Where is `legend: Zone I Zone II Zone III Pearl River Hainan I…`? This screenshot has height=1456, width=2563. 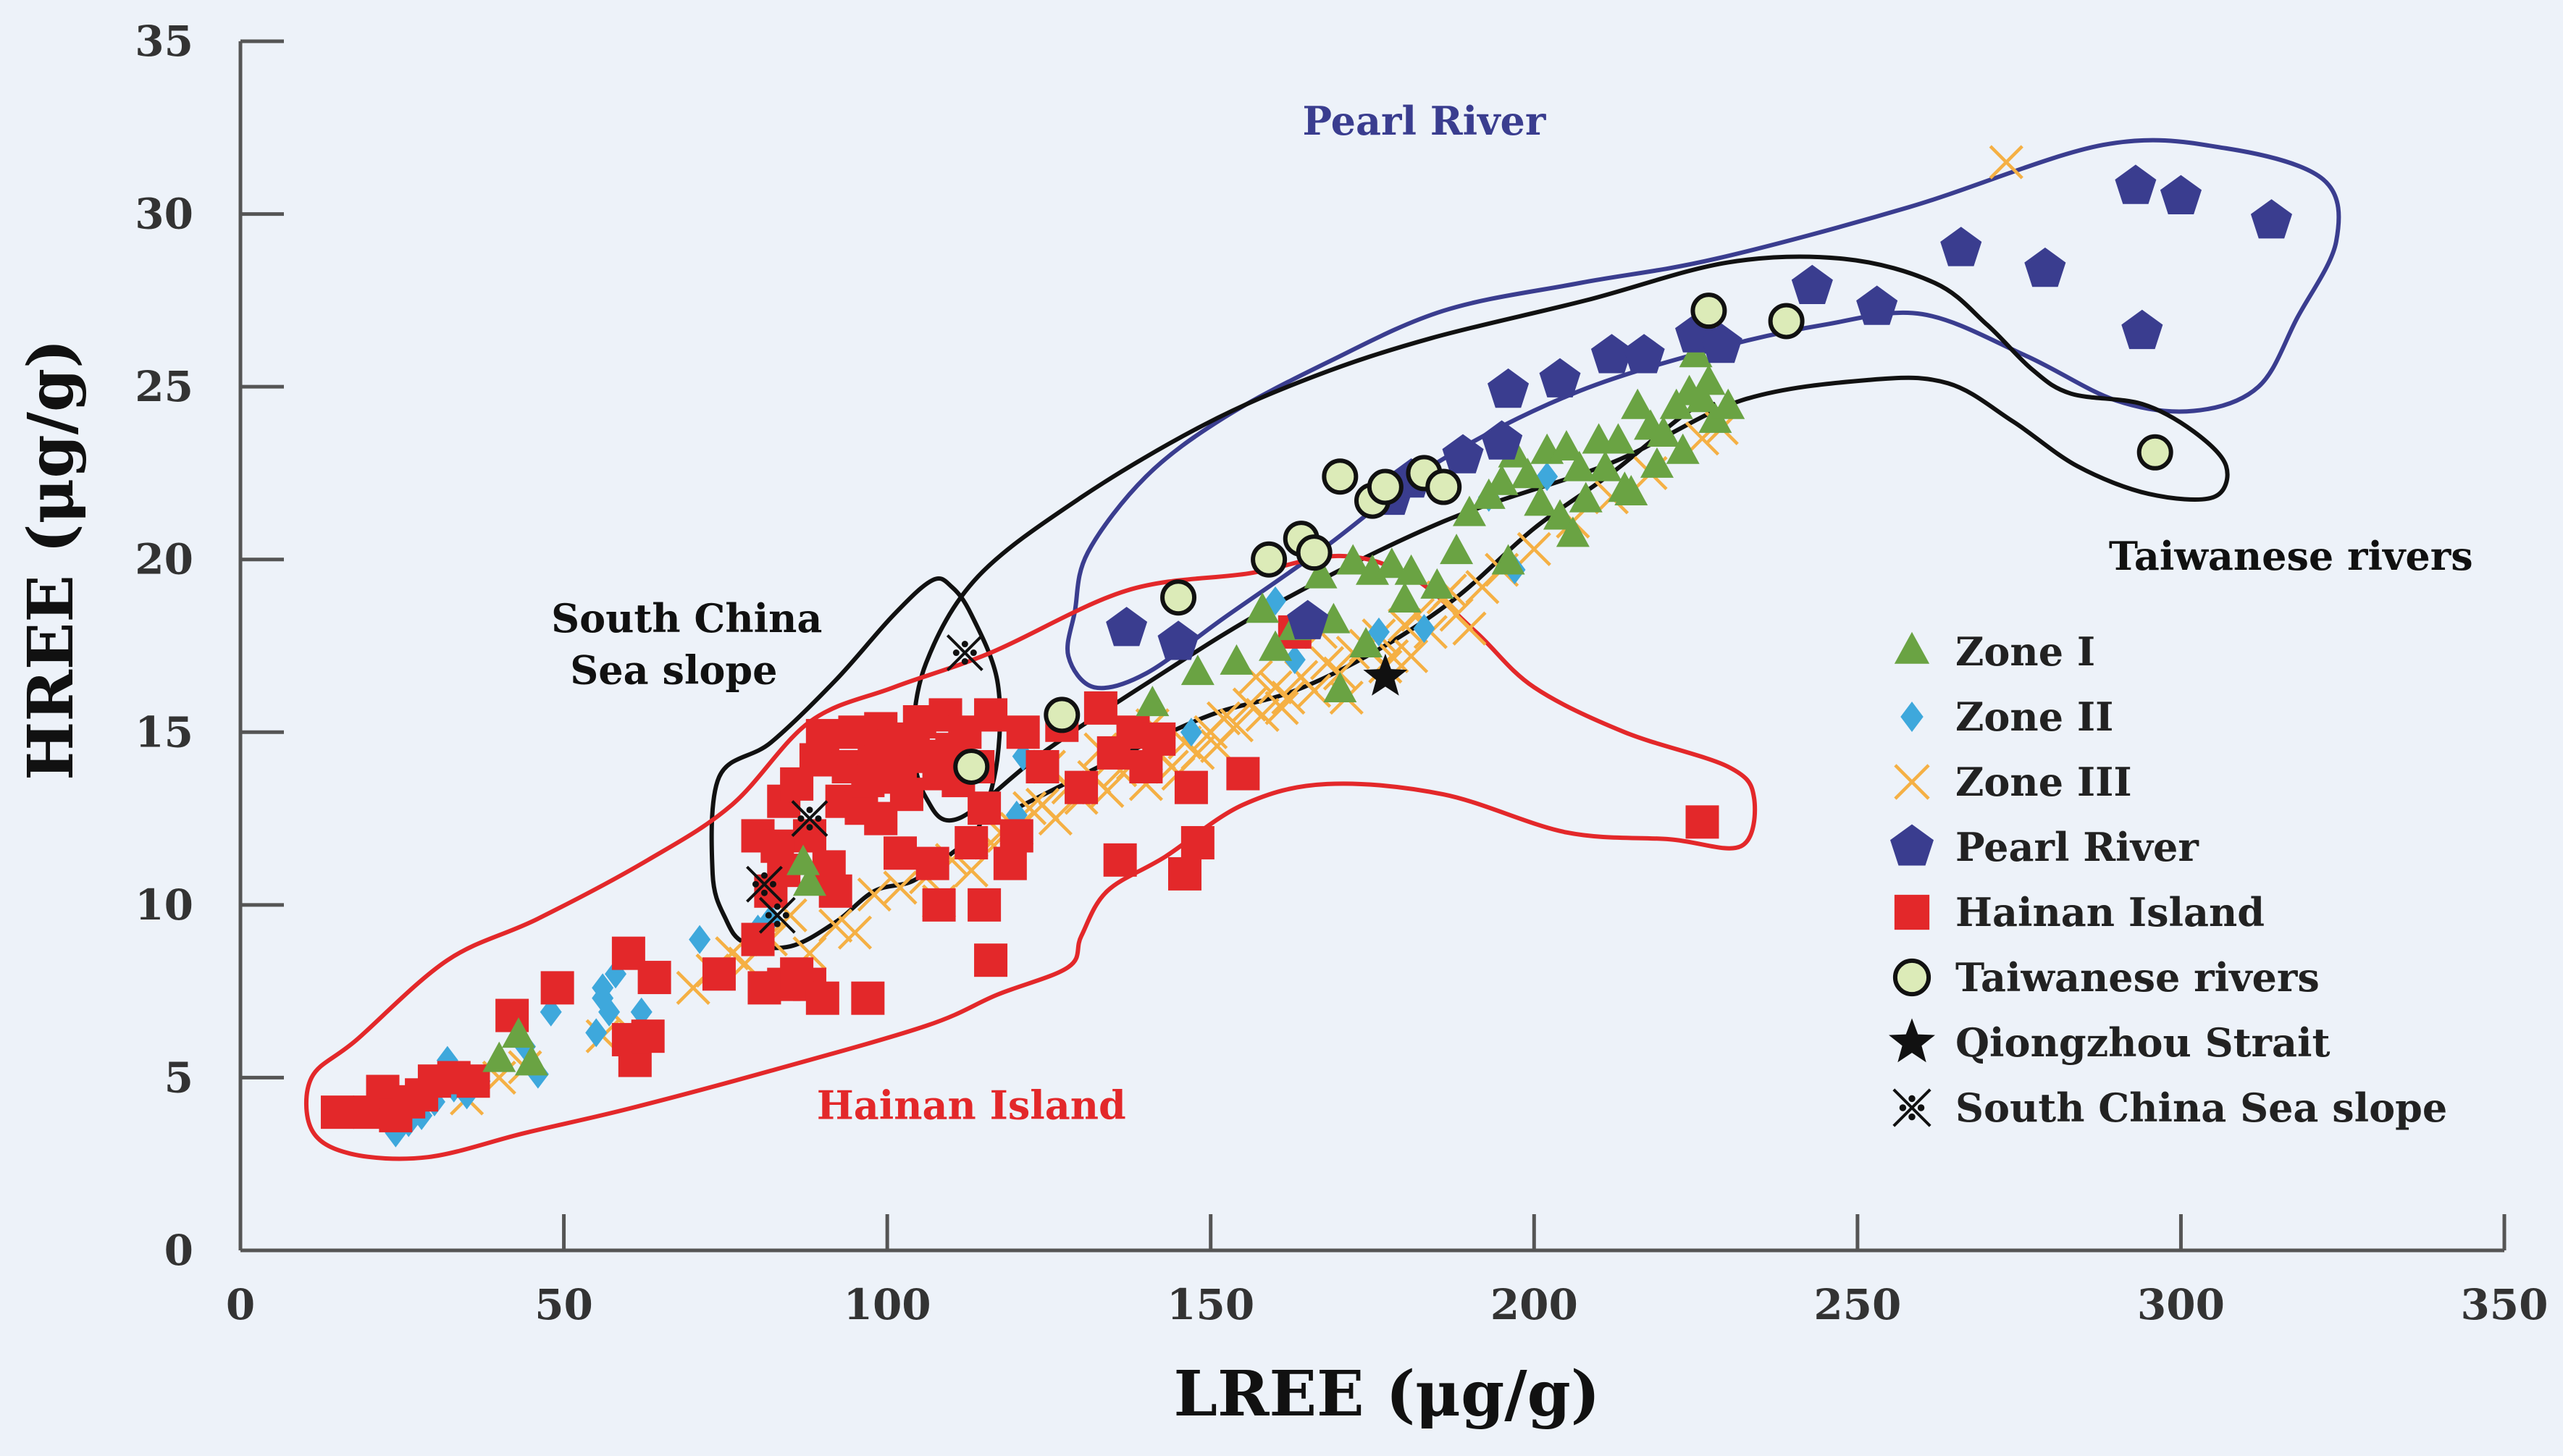
legend: Zone I Zone II Zone III Pearl River Hainan I… is located at coordinates (2168, 880).